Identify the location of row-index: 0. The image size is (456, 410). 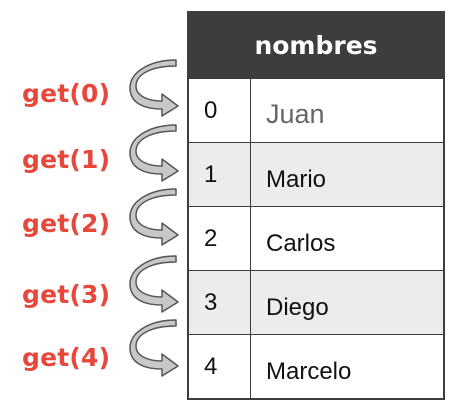
(220, 110).